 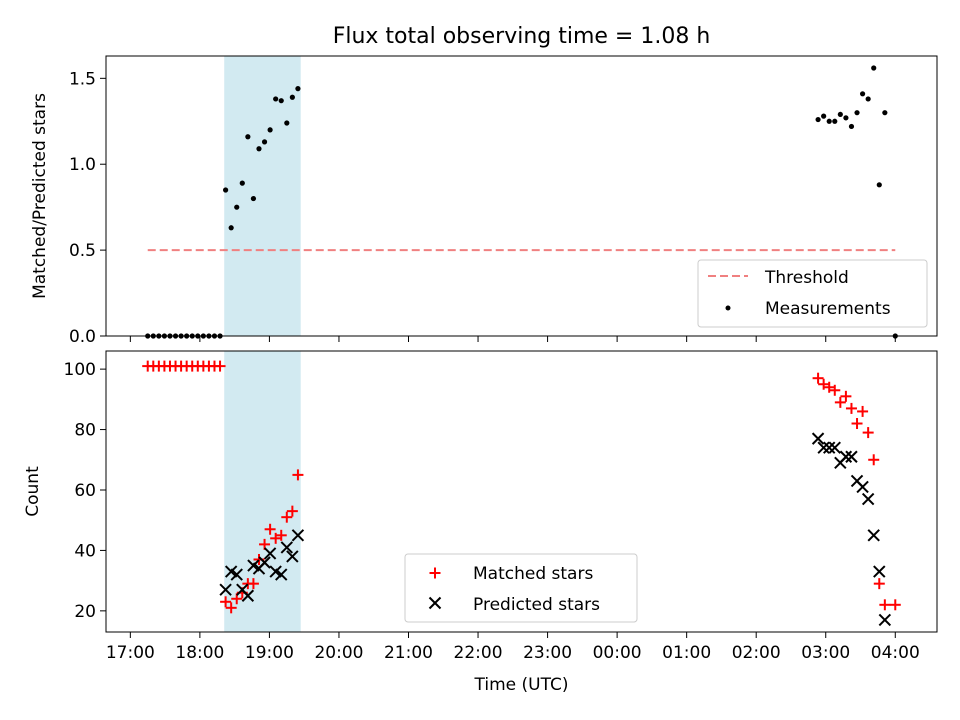 What do you see at coordinates (533, 574) in the screenshot?
I see `legend-matched-label: Matched stars` at bounding box center [533, 574].